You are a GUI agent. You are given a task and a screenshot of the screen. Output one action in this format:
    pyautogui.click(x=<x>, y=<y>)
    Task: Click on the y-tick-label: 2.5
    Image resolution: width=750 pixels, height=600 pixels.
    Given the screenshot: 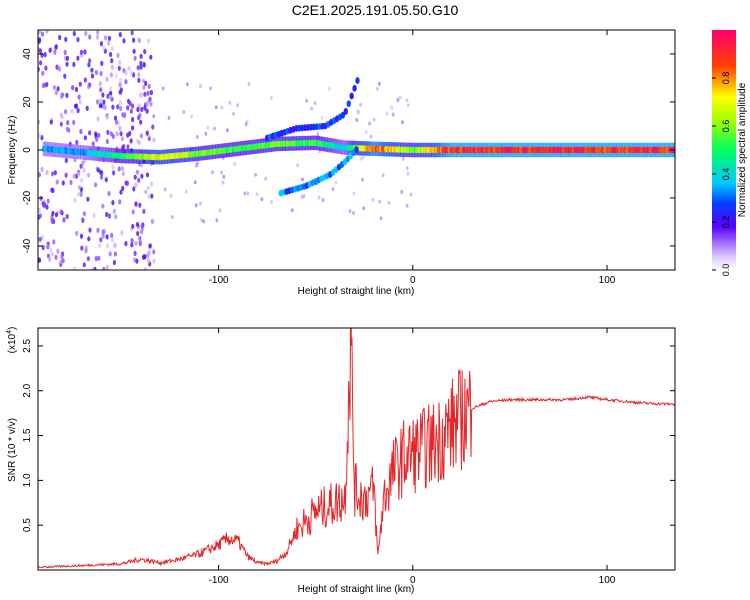 What is the action you would take?
    pyautogui.click(x=27, y=346)
    